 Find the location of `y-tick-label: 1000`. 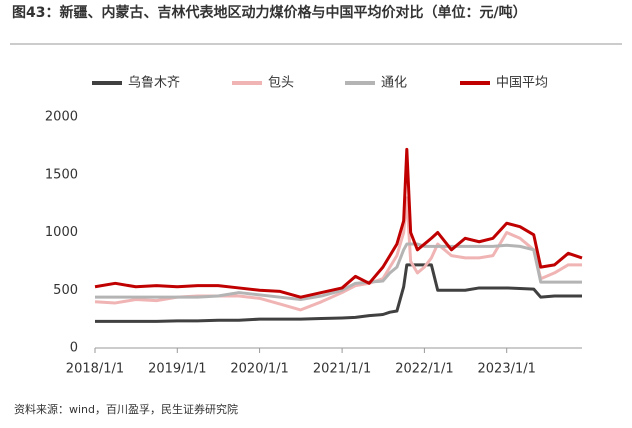

y-tick-label: 1000 is located at coordinates (61, 232).